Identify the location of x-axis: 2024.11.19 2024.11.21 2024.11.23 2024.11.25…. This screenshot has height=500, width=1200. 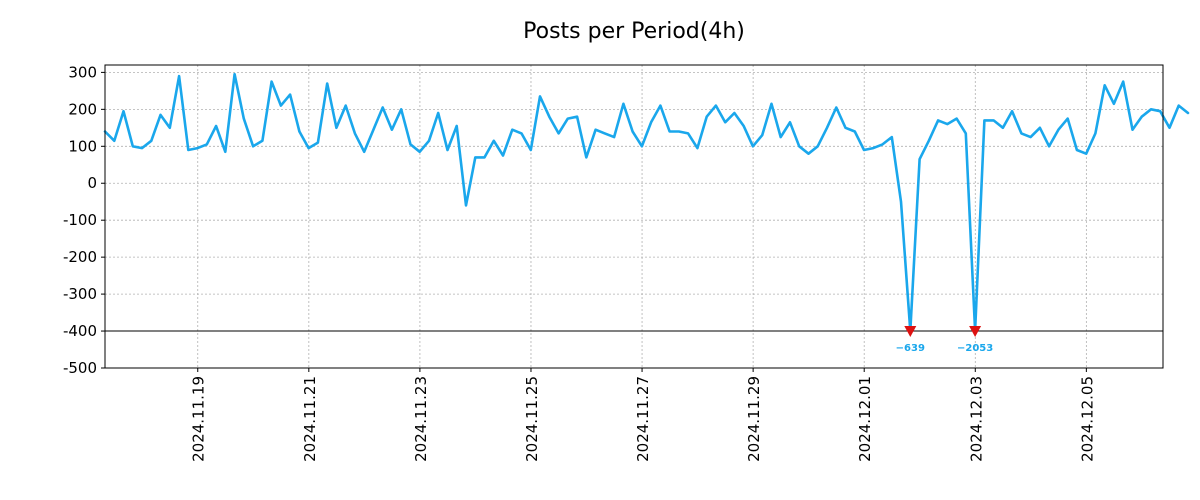
(643, 415).